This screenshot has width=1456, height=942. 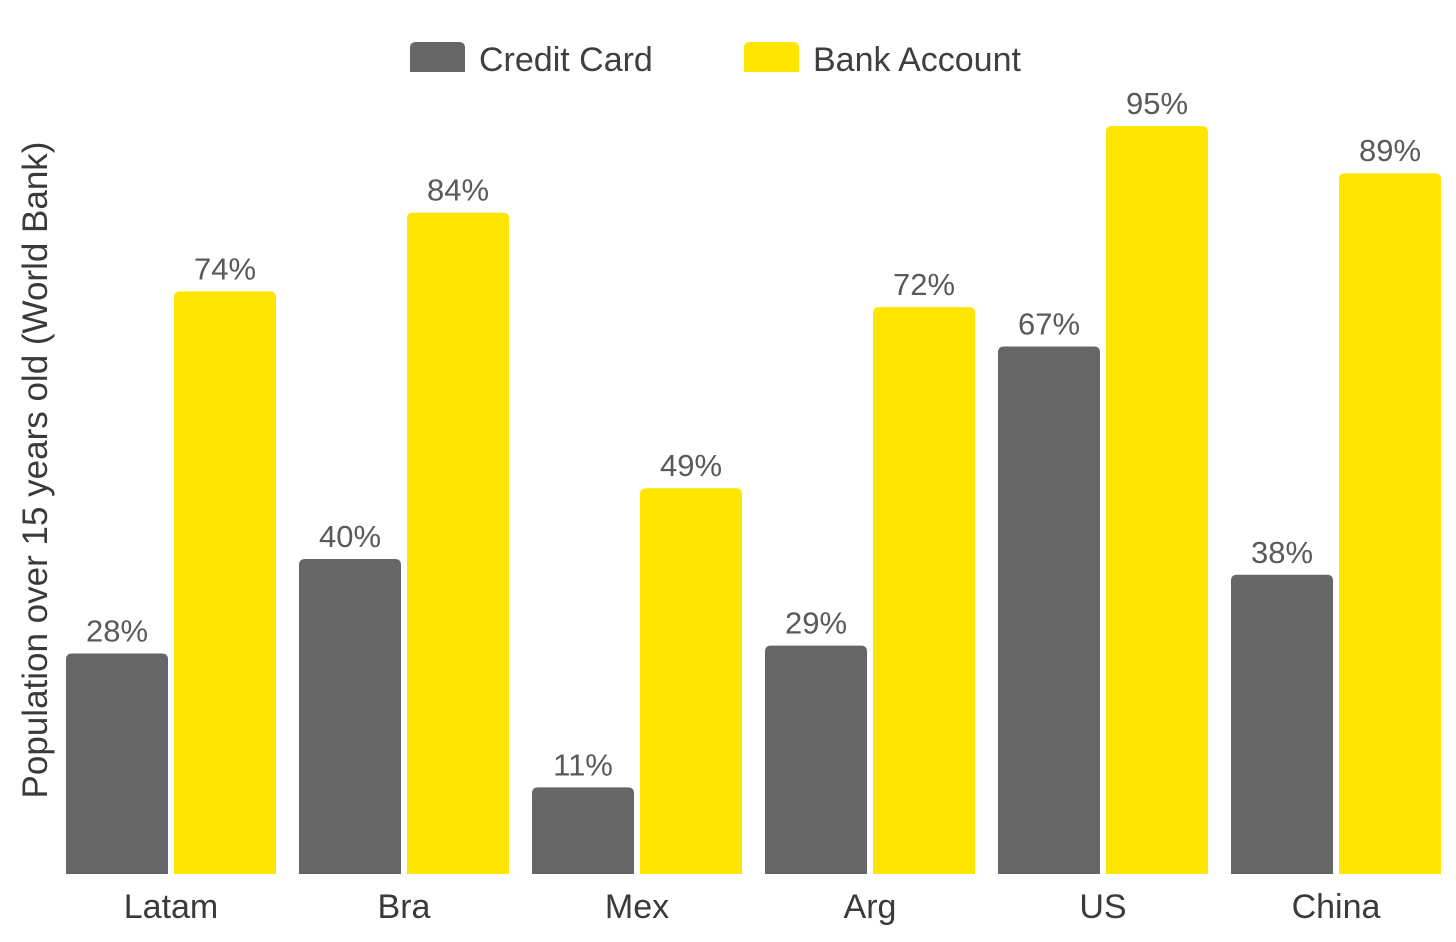 What do you see at coordinates (458, 190) in the screenshot?
I see `value-label-bank-account-bra: 84%` at bounding box center [458, 190].